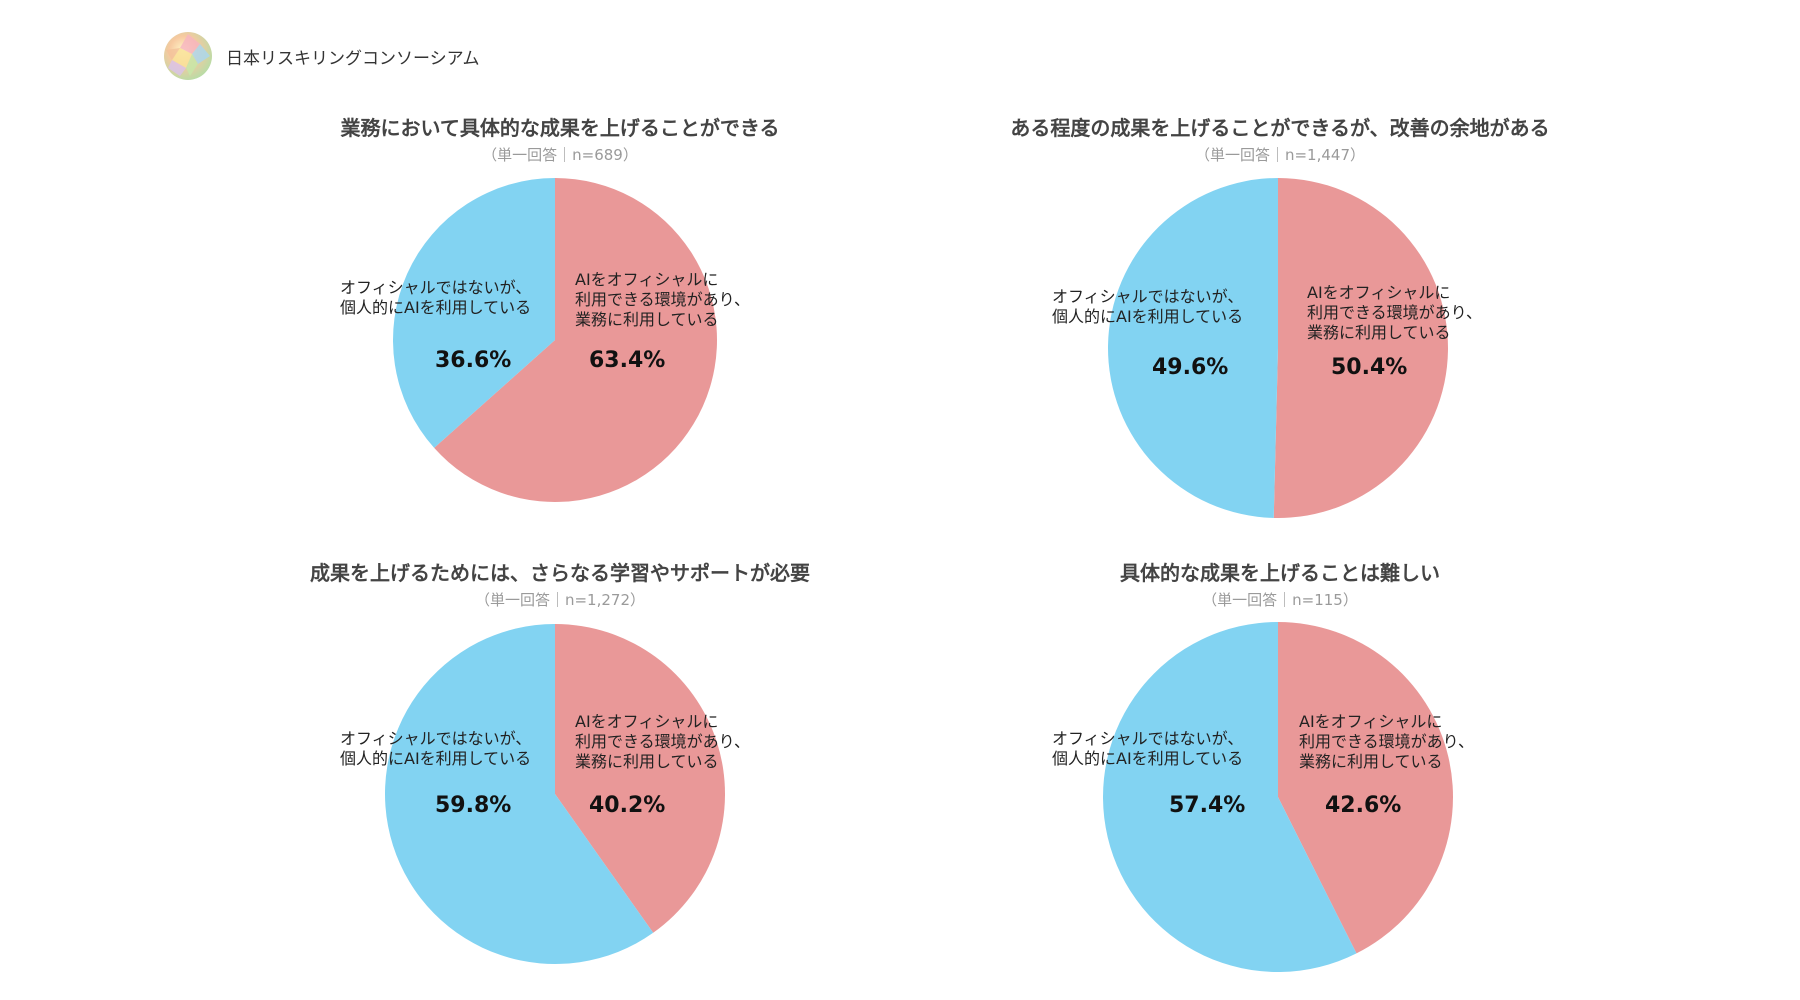  I want to click on chart-title: 成果を上げるためには、さらなる学習やサポートが必要, so click(560, 573).